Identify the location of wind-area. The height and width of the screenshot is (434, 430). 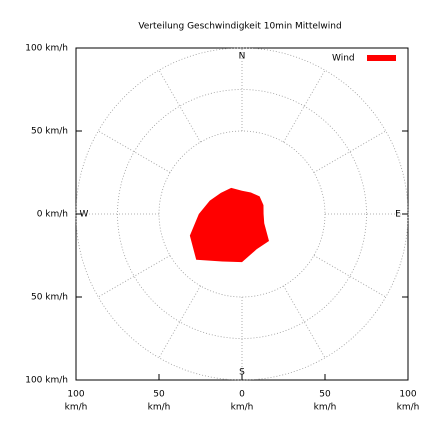
(229, 225).